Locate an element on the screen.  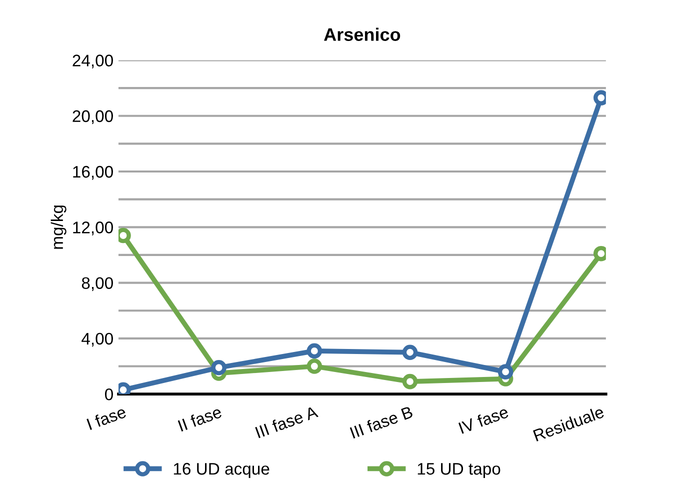
chart-title: Arsenico is located at coordinates (362, 34).